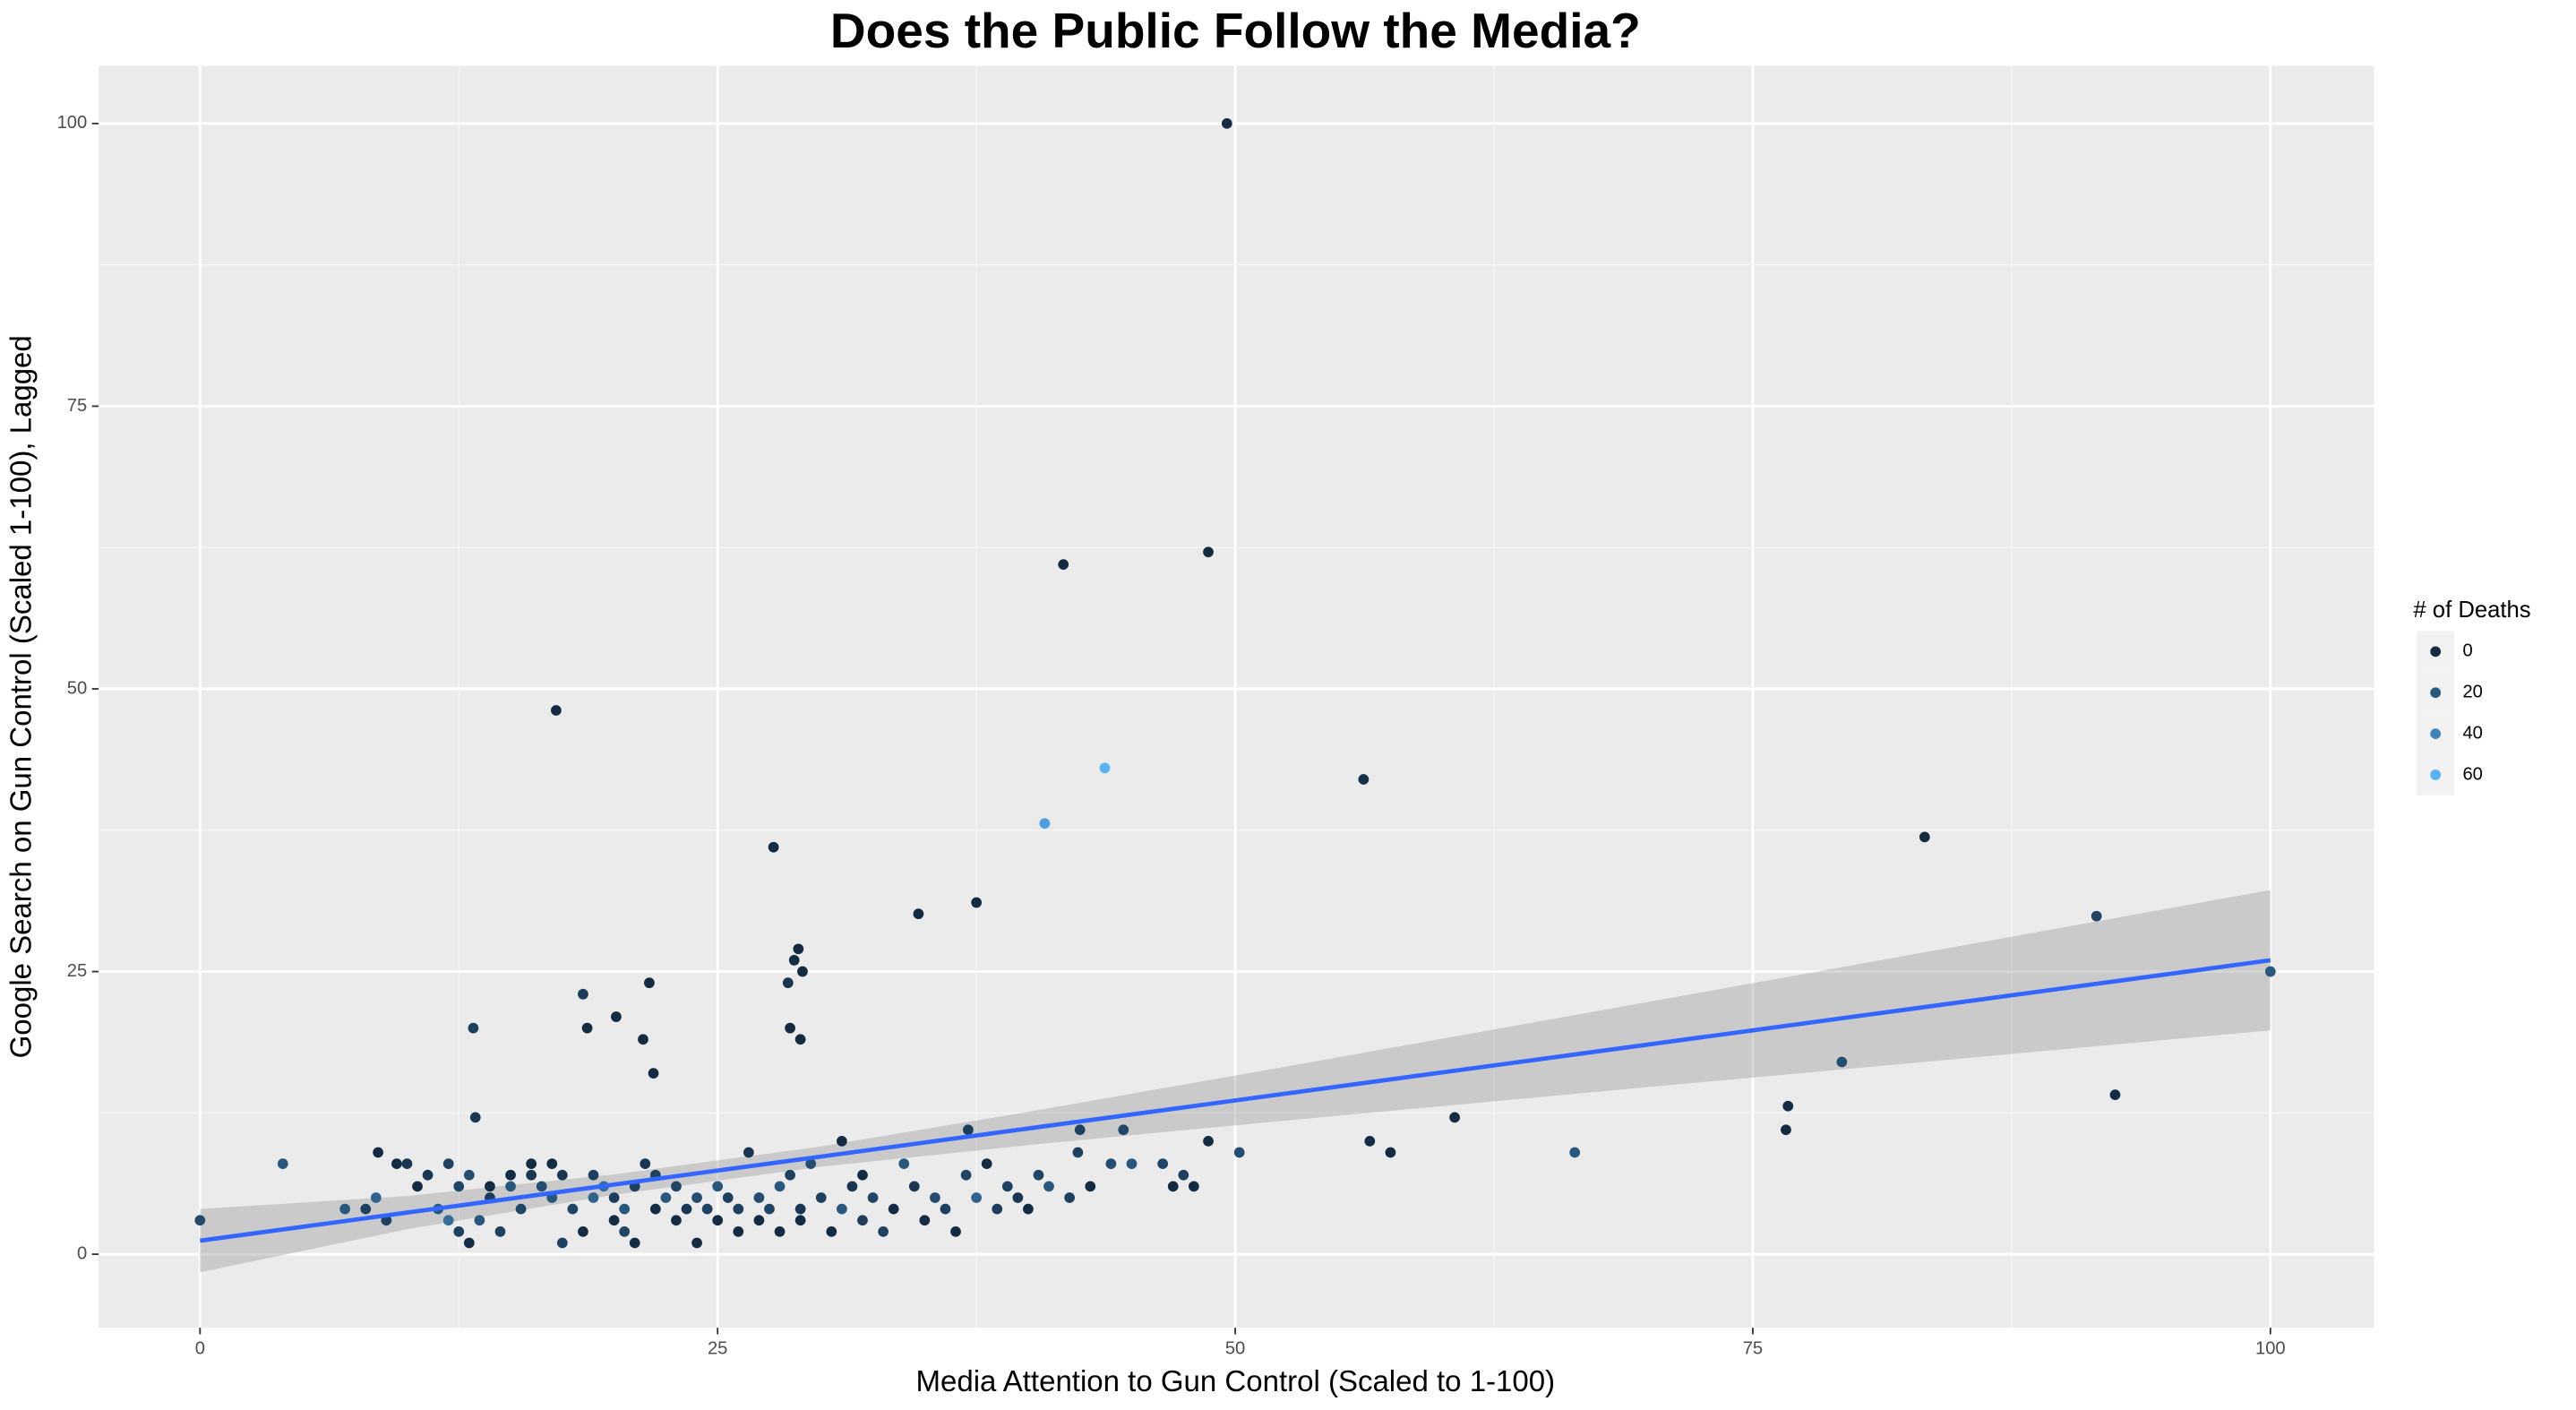  Describe the element at coordinates (1753, 1348) in the screenshot. I see `x-tick-label: 75` at that location.